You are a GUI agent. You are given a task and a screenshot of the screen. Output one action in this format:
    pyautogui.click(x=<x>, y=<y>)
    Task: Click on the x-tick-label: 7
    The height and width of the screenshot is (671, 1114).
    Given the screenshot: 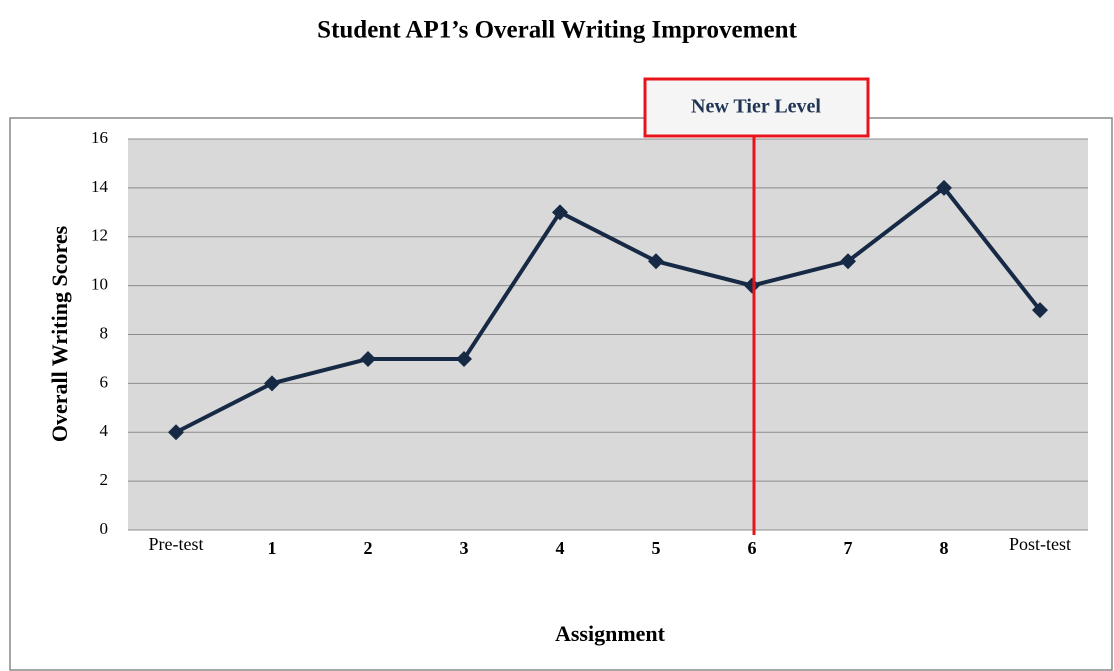 What is the action you would take?
    pyautogui.click(x=848, y=548)
    